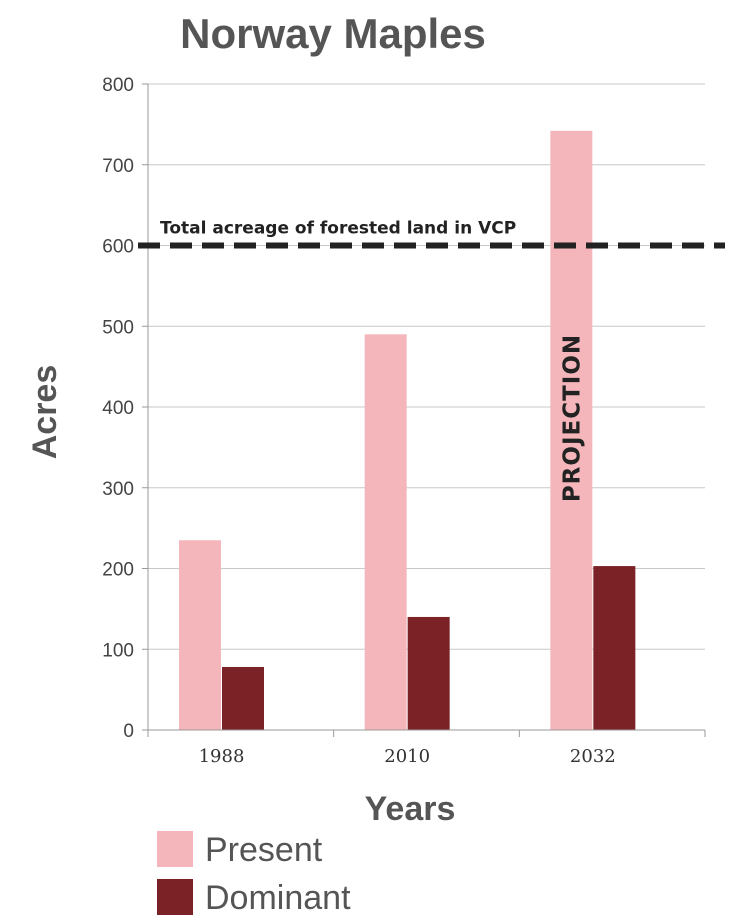 The width and height of the screenshot is (733, 921). Describe the element at coordinates (338, 229) in the screenshot. I see `reference-line-label: Total acreage of forested land in VCP` at that location.